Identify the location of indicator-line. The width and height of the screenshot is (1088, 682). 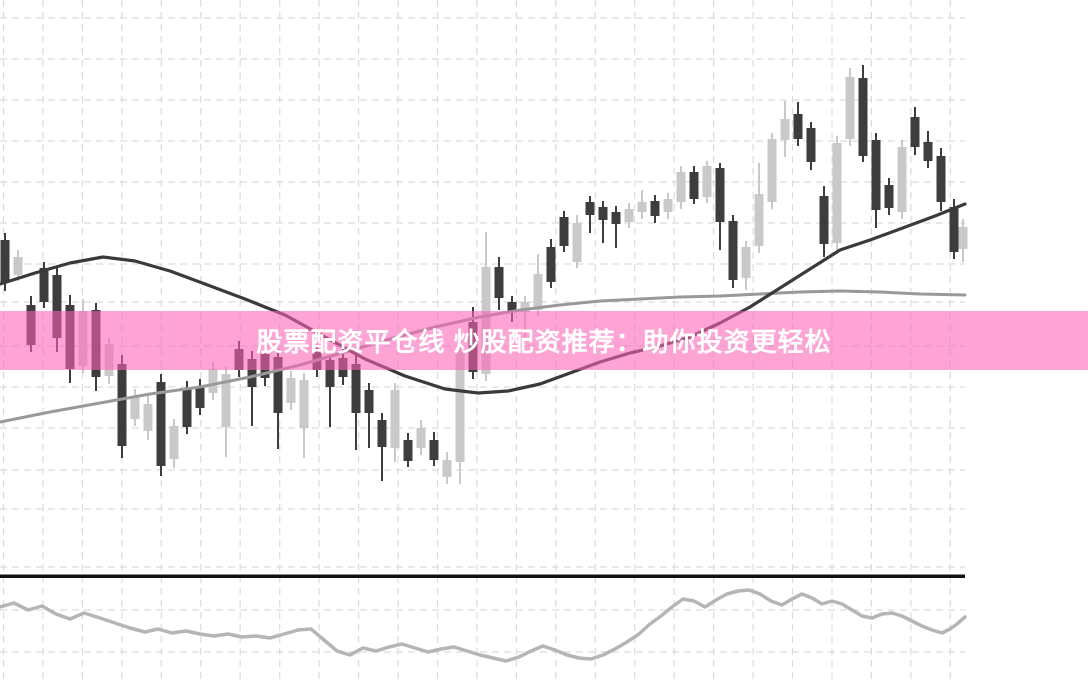
(483, 625).